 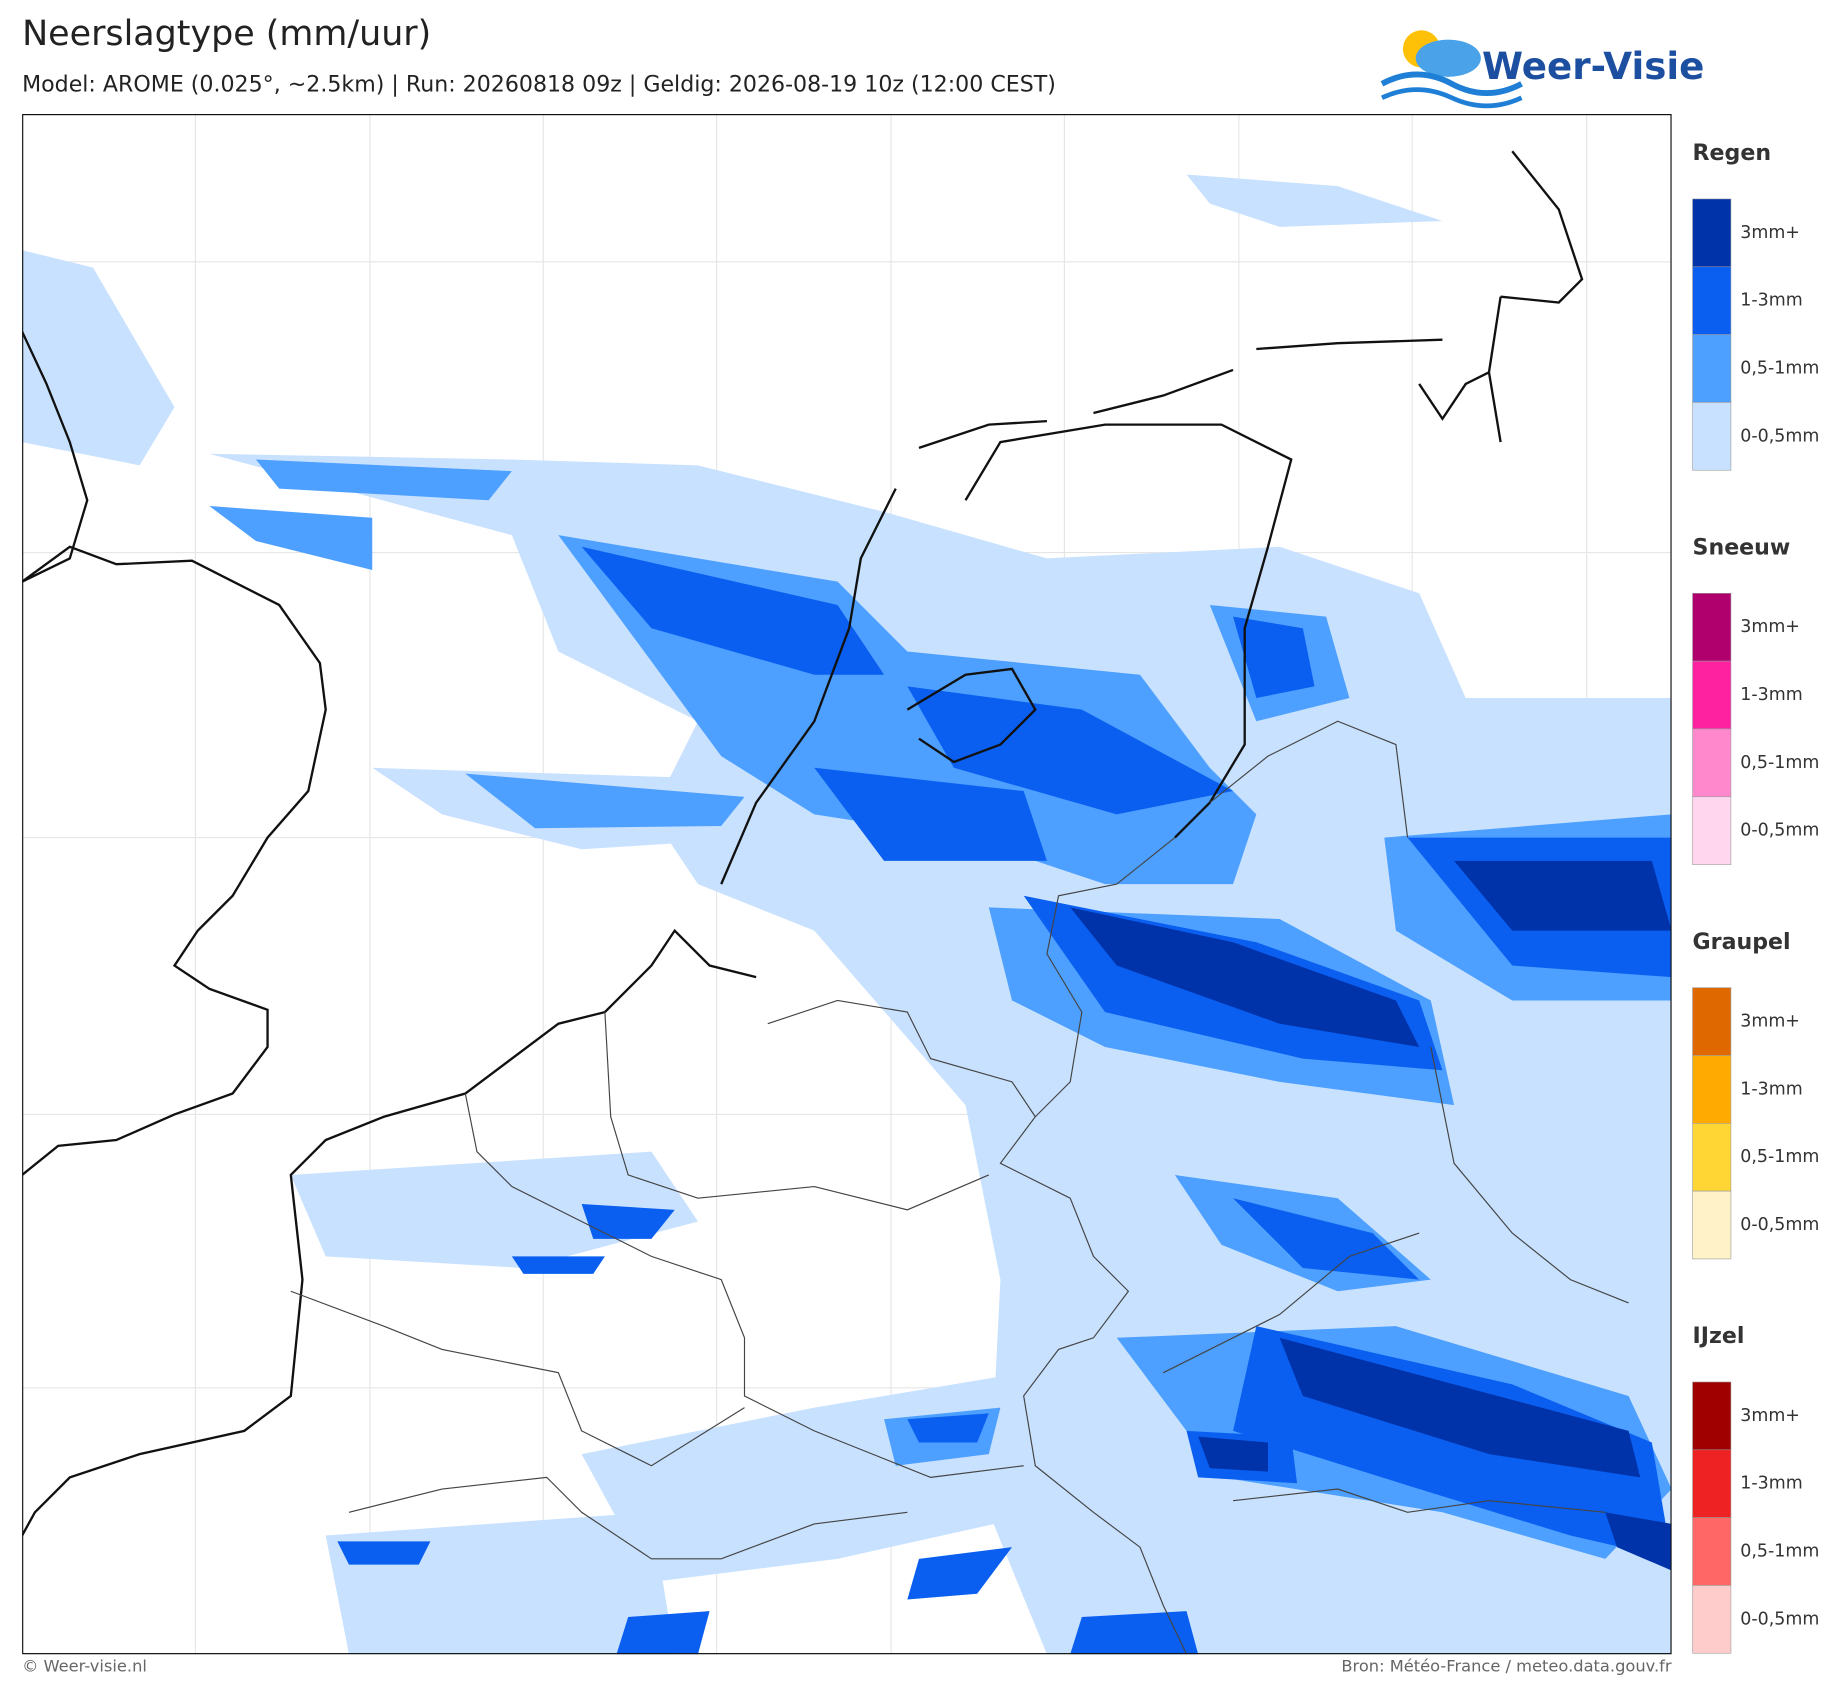 What do you see at coordinates (1742, 942) in the screenshot?
I see `legend-group-title: Graupel` at bounding box center [1742, 942].